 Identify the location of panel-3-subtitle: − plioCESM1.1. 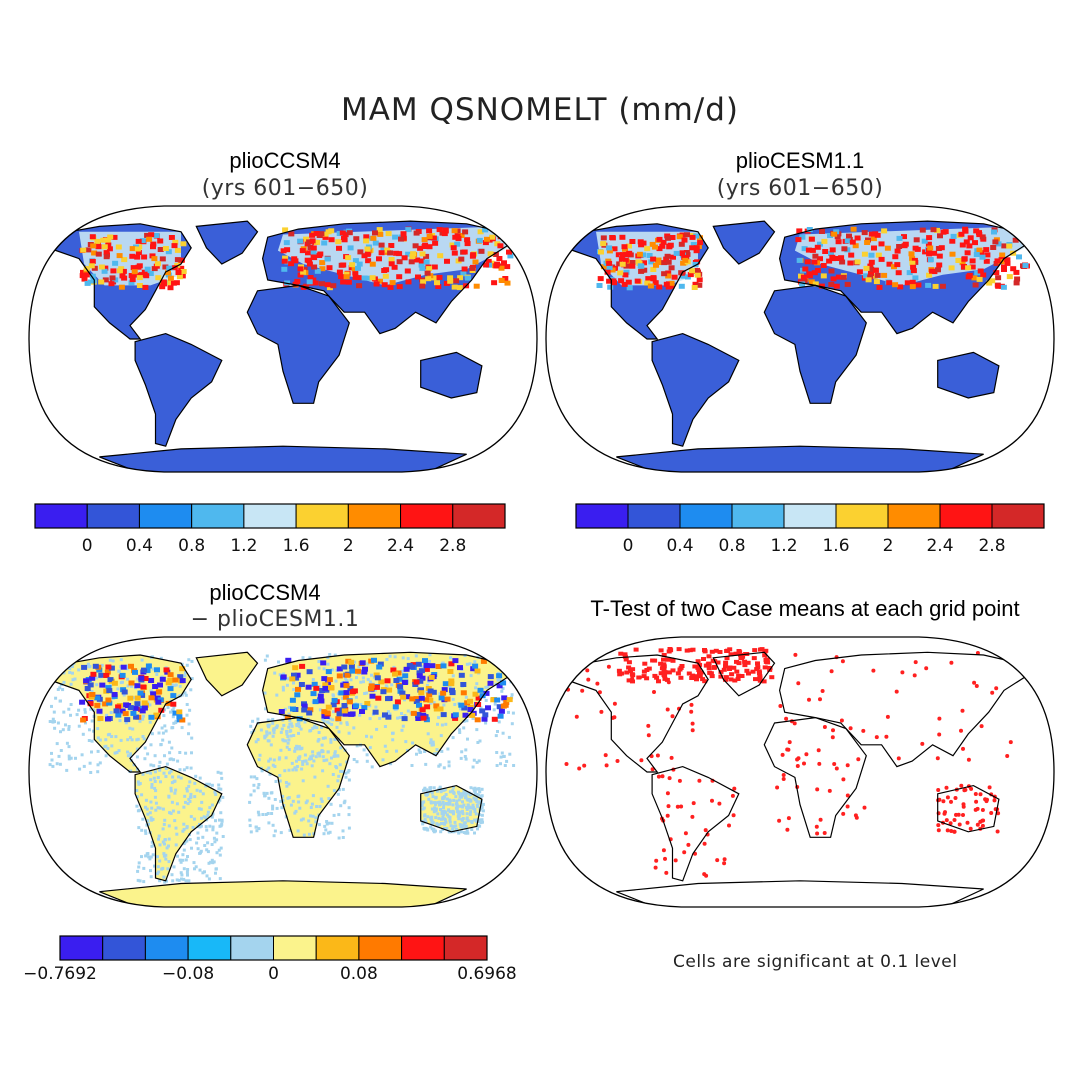
(275, 619).